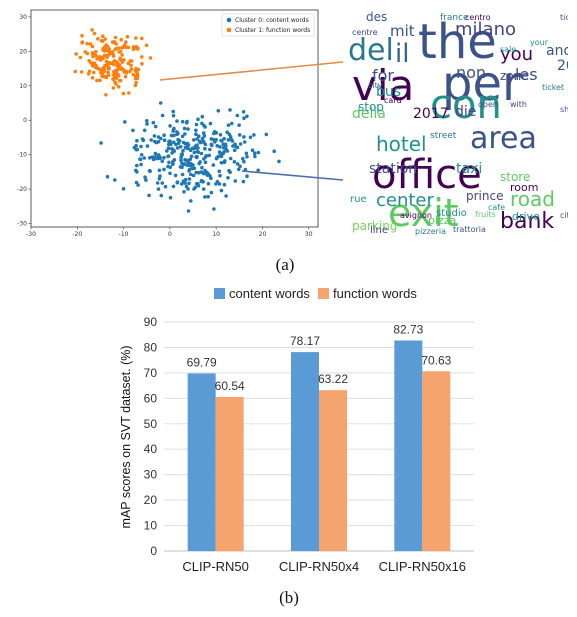 This screenshot has height=617, width=577. I want to click on legend-label-function: Cluster 1: function words, so click(272, 30).